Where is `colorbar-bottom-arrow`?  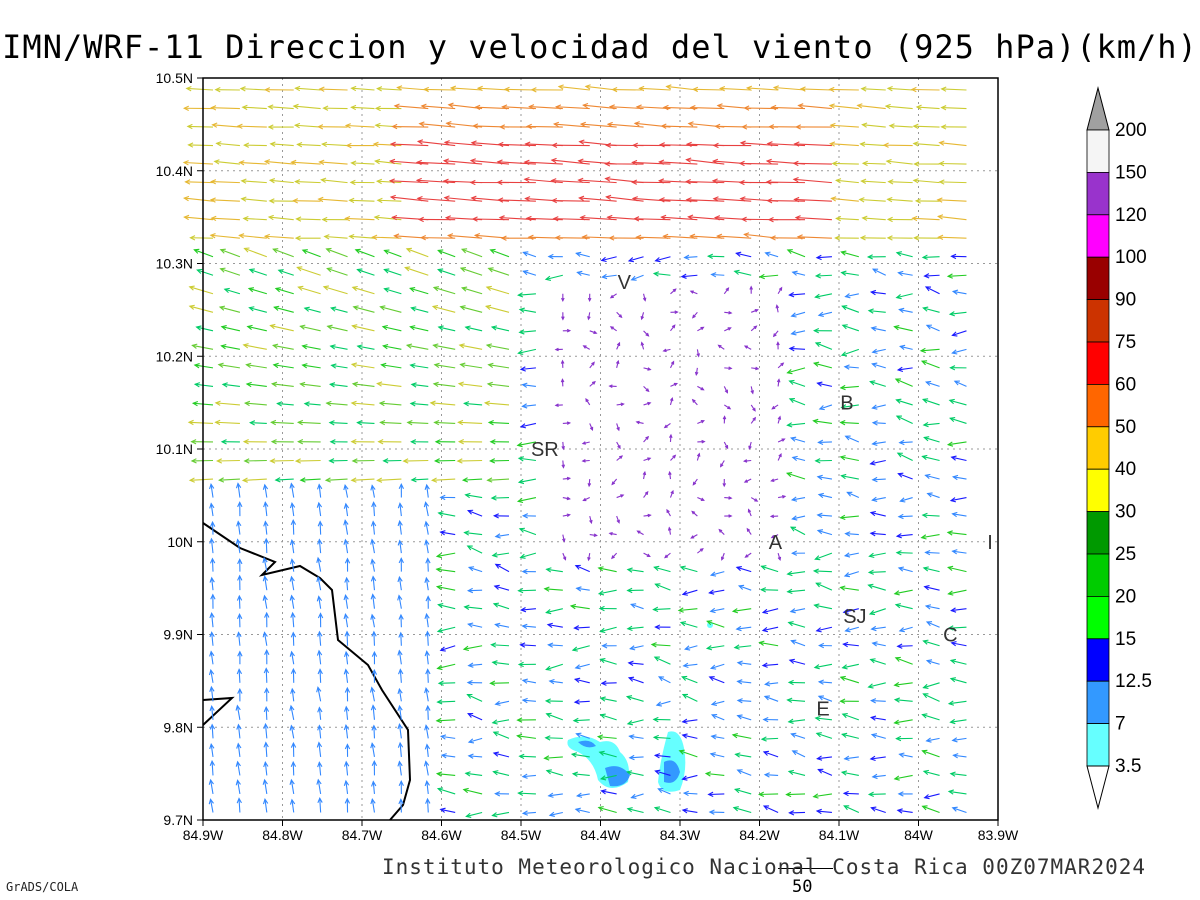
colorbar-bottom-arrow is located at coordinates (1098, 787).